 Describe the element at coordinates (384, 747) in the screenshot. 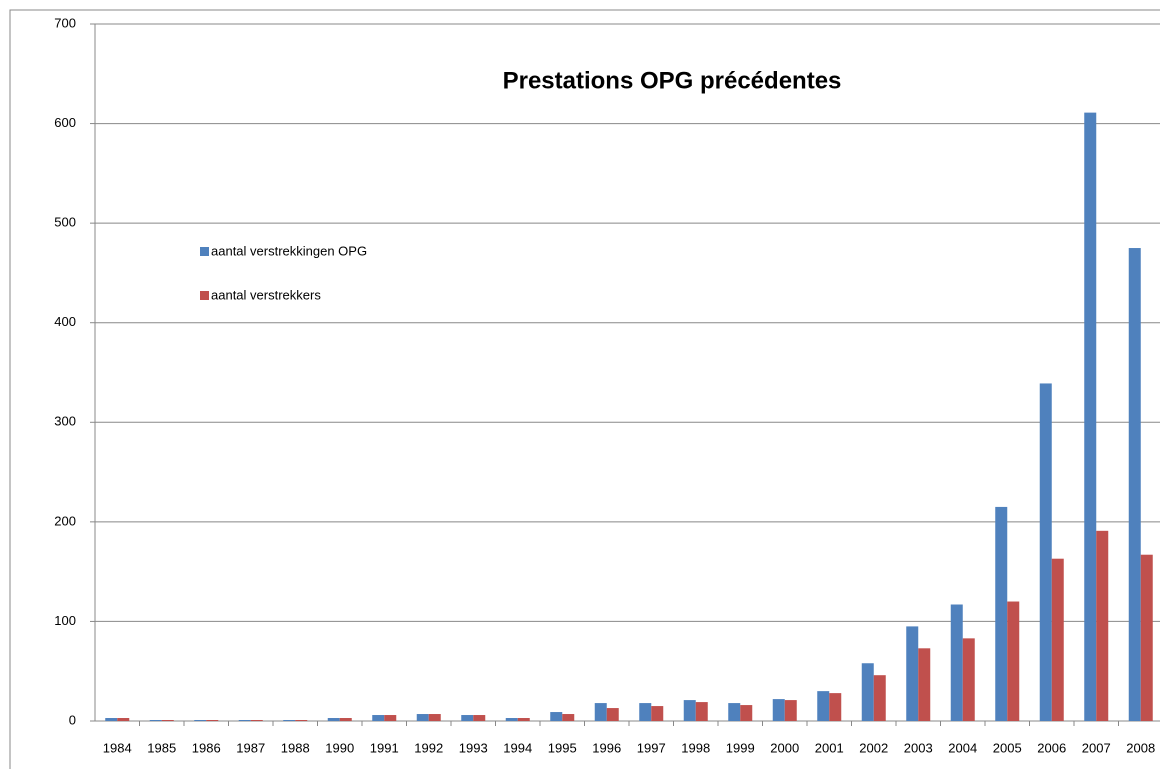

I see `x-tick-label: 1991` at that location.